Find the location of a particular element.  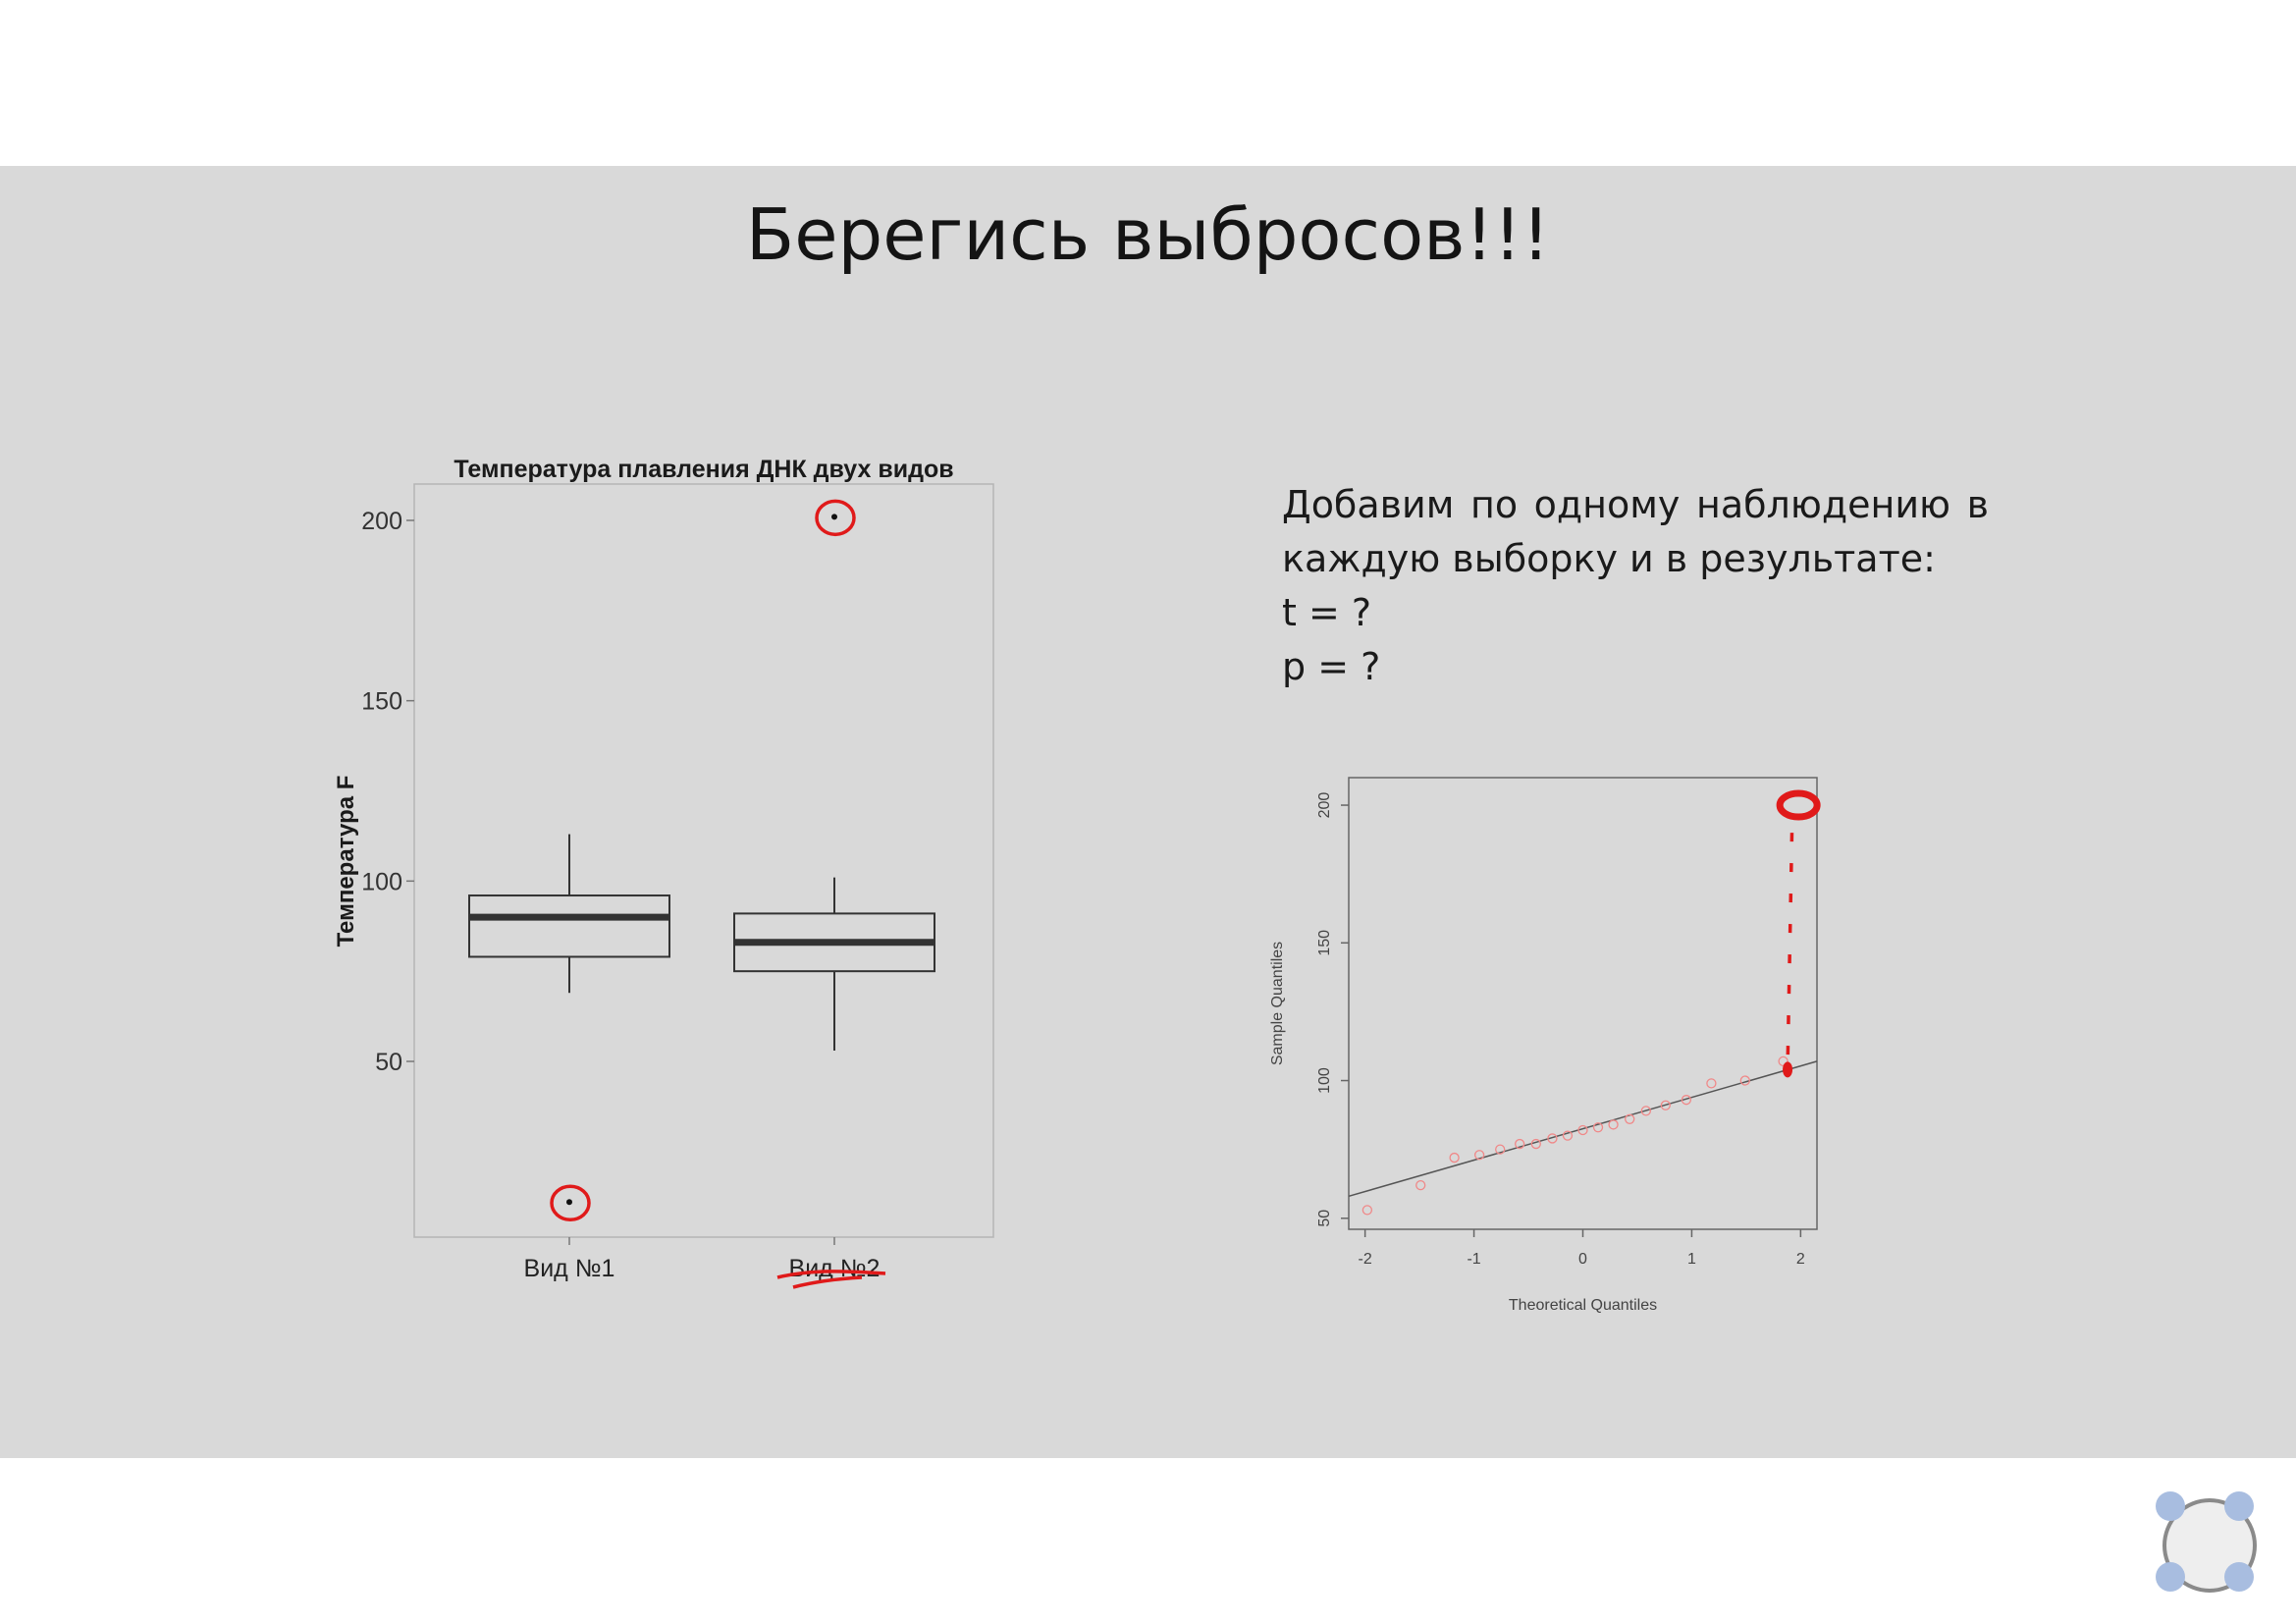

x-tick-label: Вид №1 is located at coordinates (569, 1268).